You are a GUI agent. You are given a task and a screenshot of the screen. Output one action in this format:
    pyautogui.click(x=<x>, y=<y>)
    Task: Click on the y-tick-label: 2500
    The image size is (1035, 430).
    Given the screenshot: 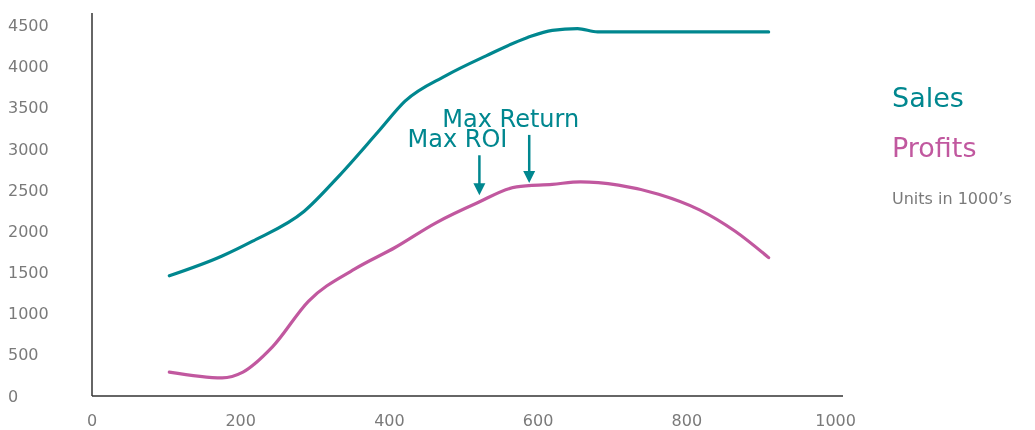 What is the action you would take?
    pyautogui.click(x=28, y=190)
    